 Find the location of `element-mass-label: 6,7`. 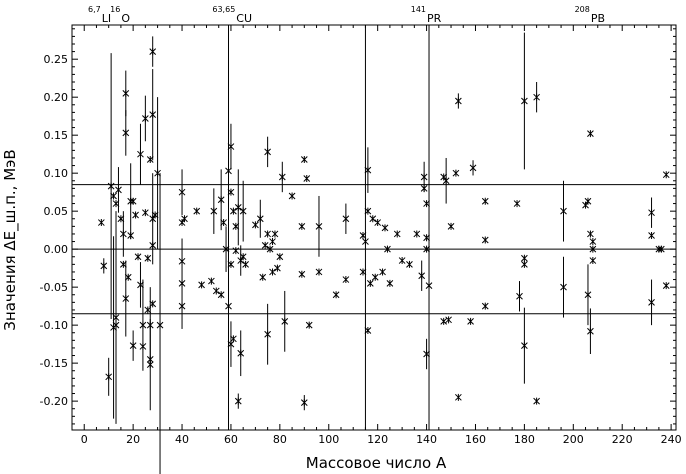

element-mass-label: 6,7 is located at coordinates (94, 9).